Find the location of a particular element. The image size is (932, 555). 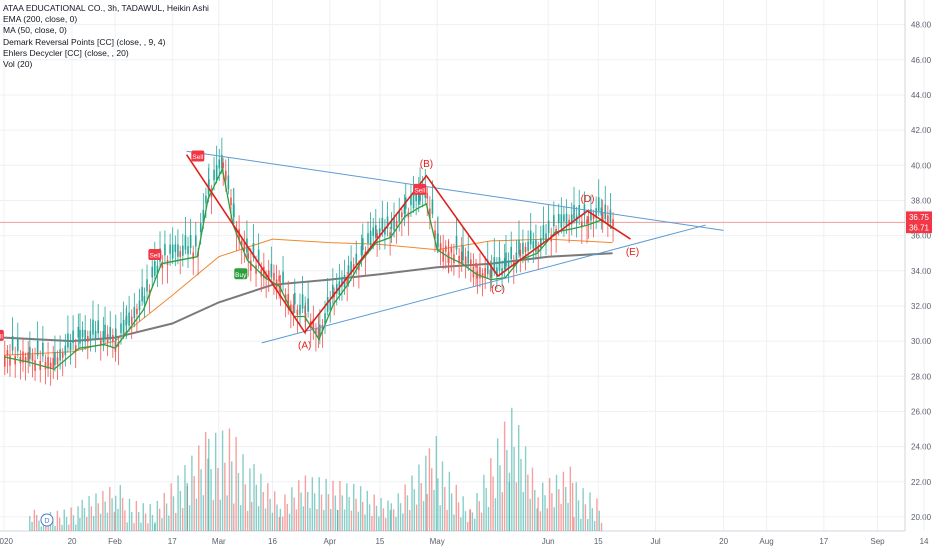

legend-ma: MA (50, close, 0) is located at coordinates (35, 30).